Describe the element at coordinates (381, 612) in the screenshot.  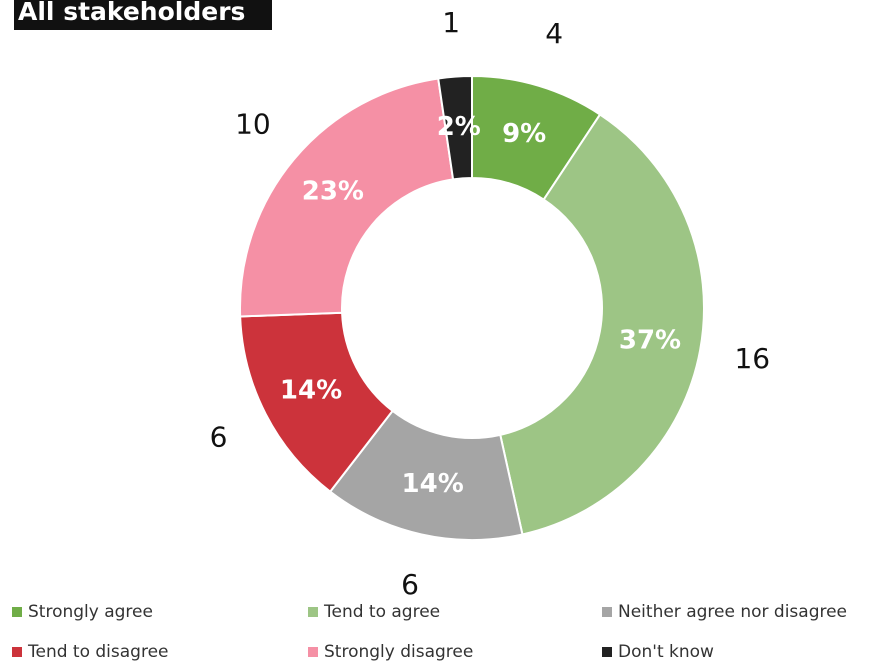
I see `legend-label: Tend to agree` at that location.